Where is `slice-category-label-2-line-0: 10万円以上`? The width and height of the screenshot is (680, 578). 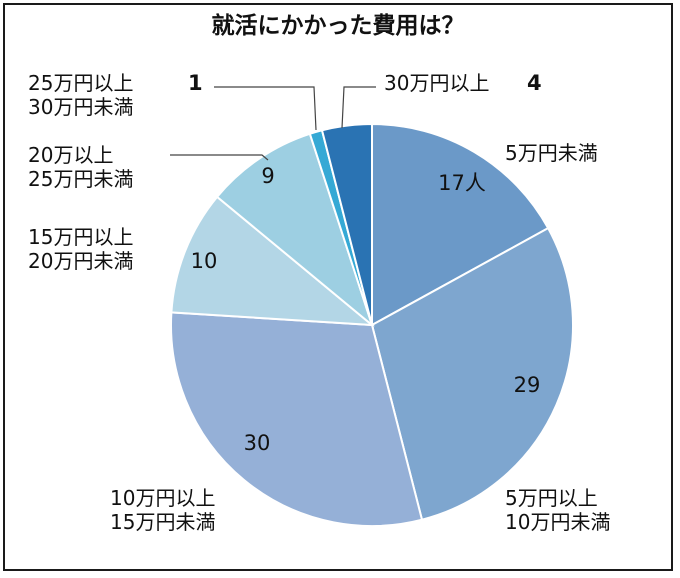 slice-category-label-2-line-0: 10万円以上 is located at coordinates (162, 498).